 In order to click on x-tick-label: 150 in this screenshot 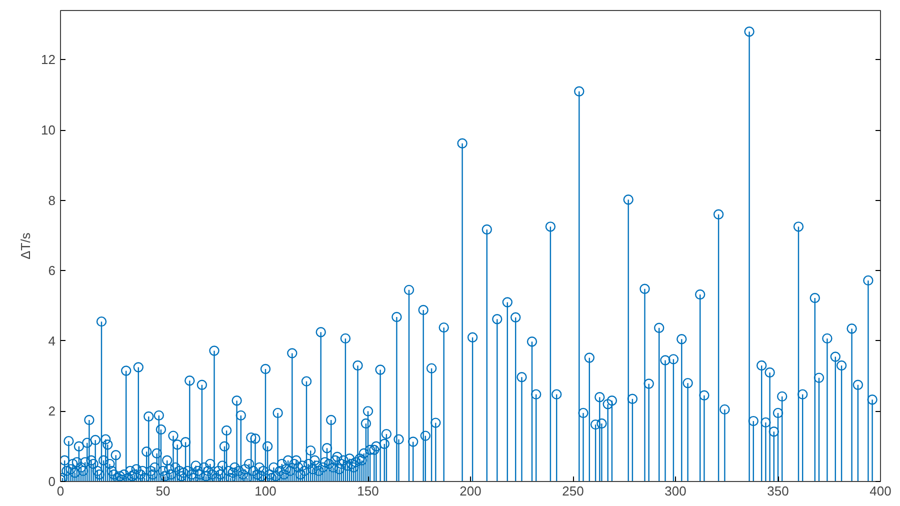, I will do `click(368, 491)`.